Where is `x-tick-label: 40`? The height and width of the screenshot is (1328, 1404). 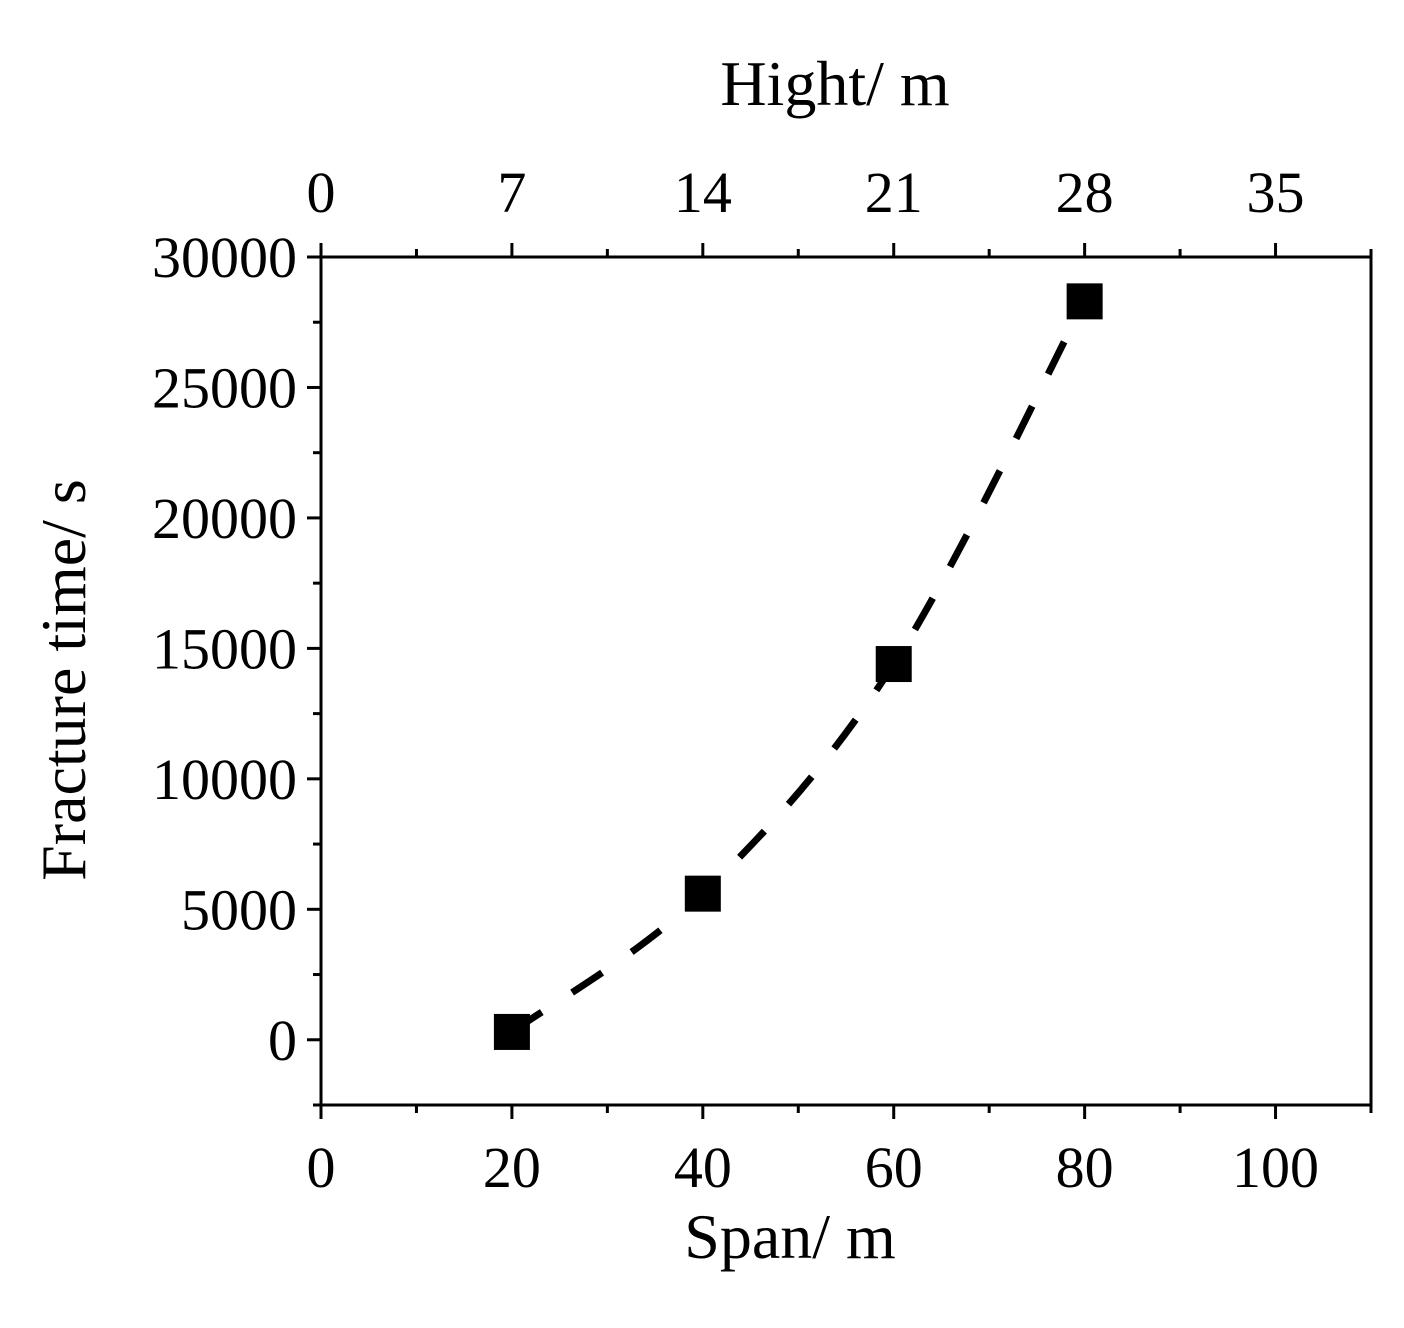 x-tick-label: 40 is located at coordinates (703, 1167).